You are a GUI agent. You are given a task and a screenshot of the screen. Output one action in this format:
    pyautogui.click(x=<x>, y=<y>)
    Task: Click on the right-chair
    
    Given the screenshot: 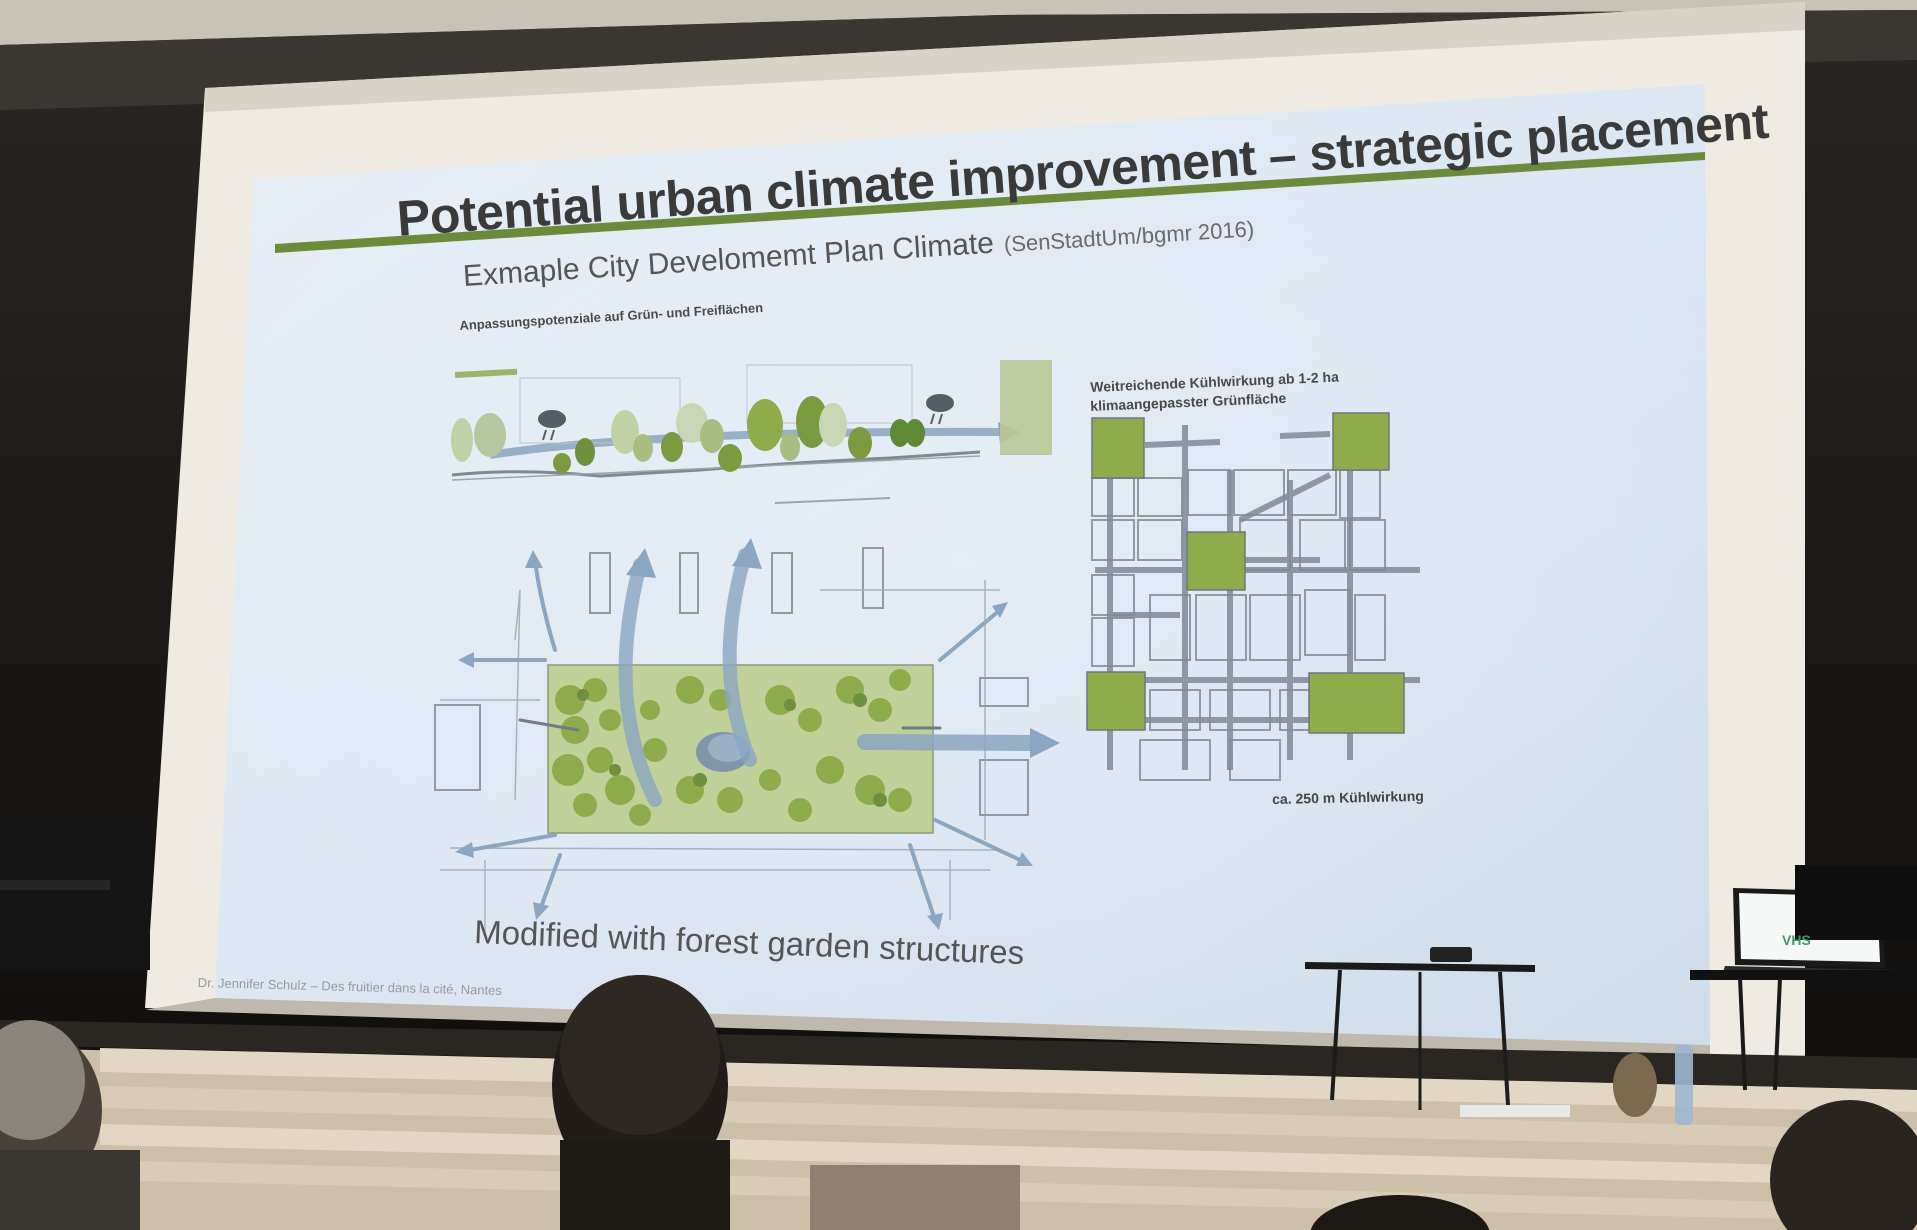 What is the action you would take?
    pyautogui.click(x=1856, y=902)
    